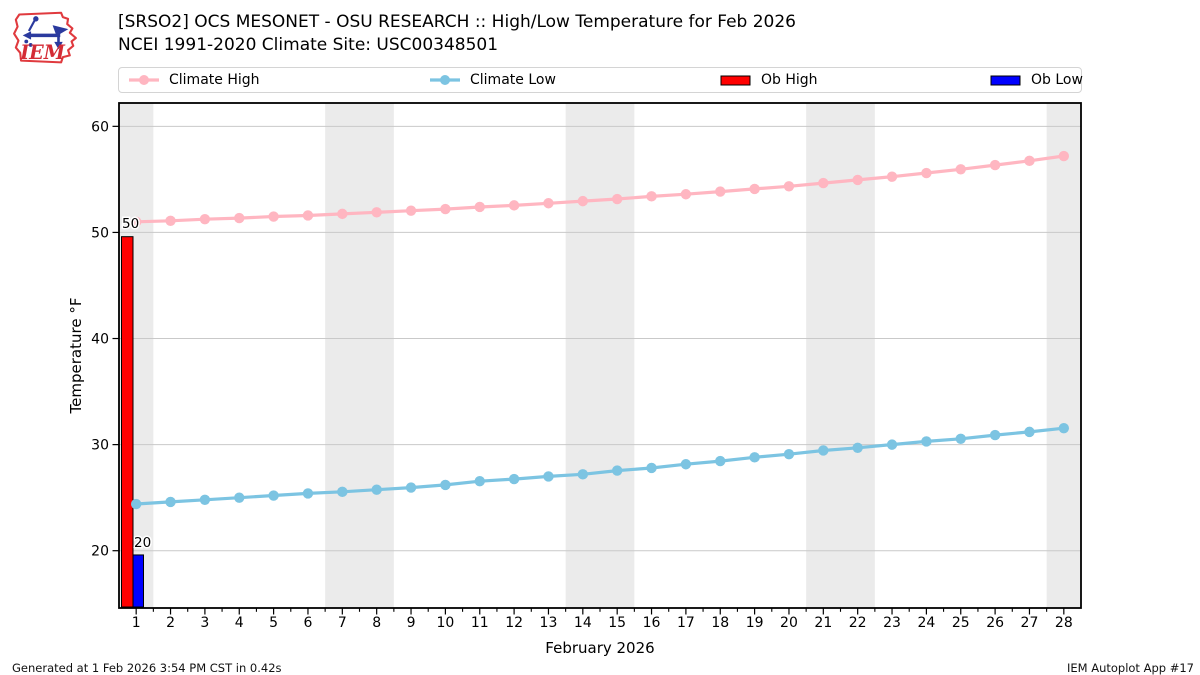 This screenshot has height=675, width=1200. Describe the element at coordinates (961, 623) in the screenshot. I see `svg-text: 25` at that location.